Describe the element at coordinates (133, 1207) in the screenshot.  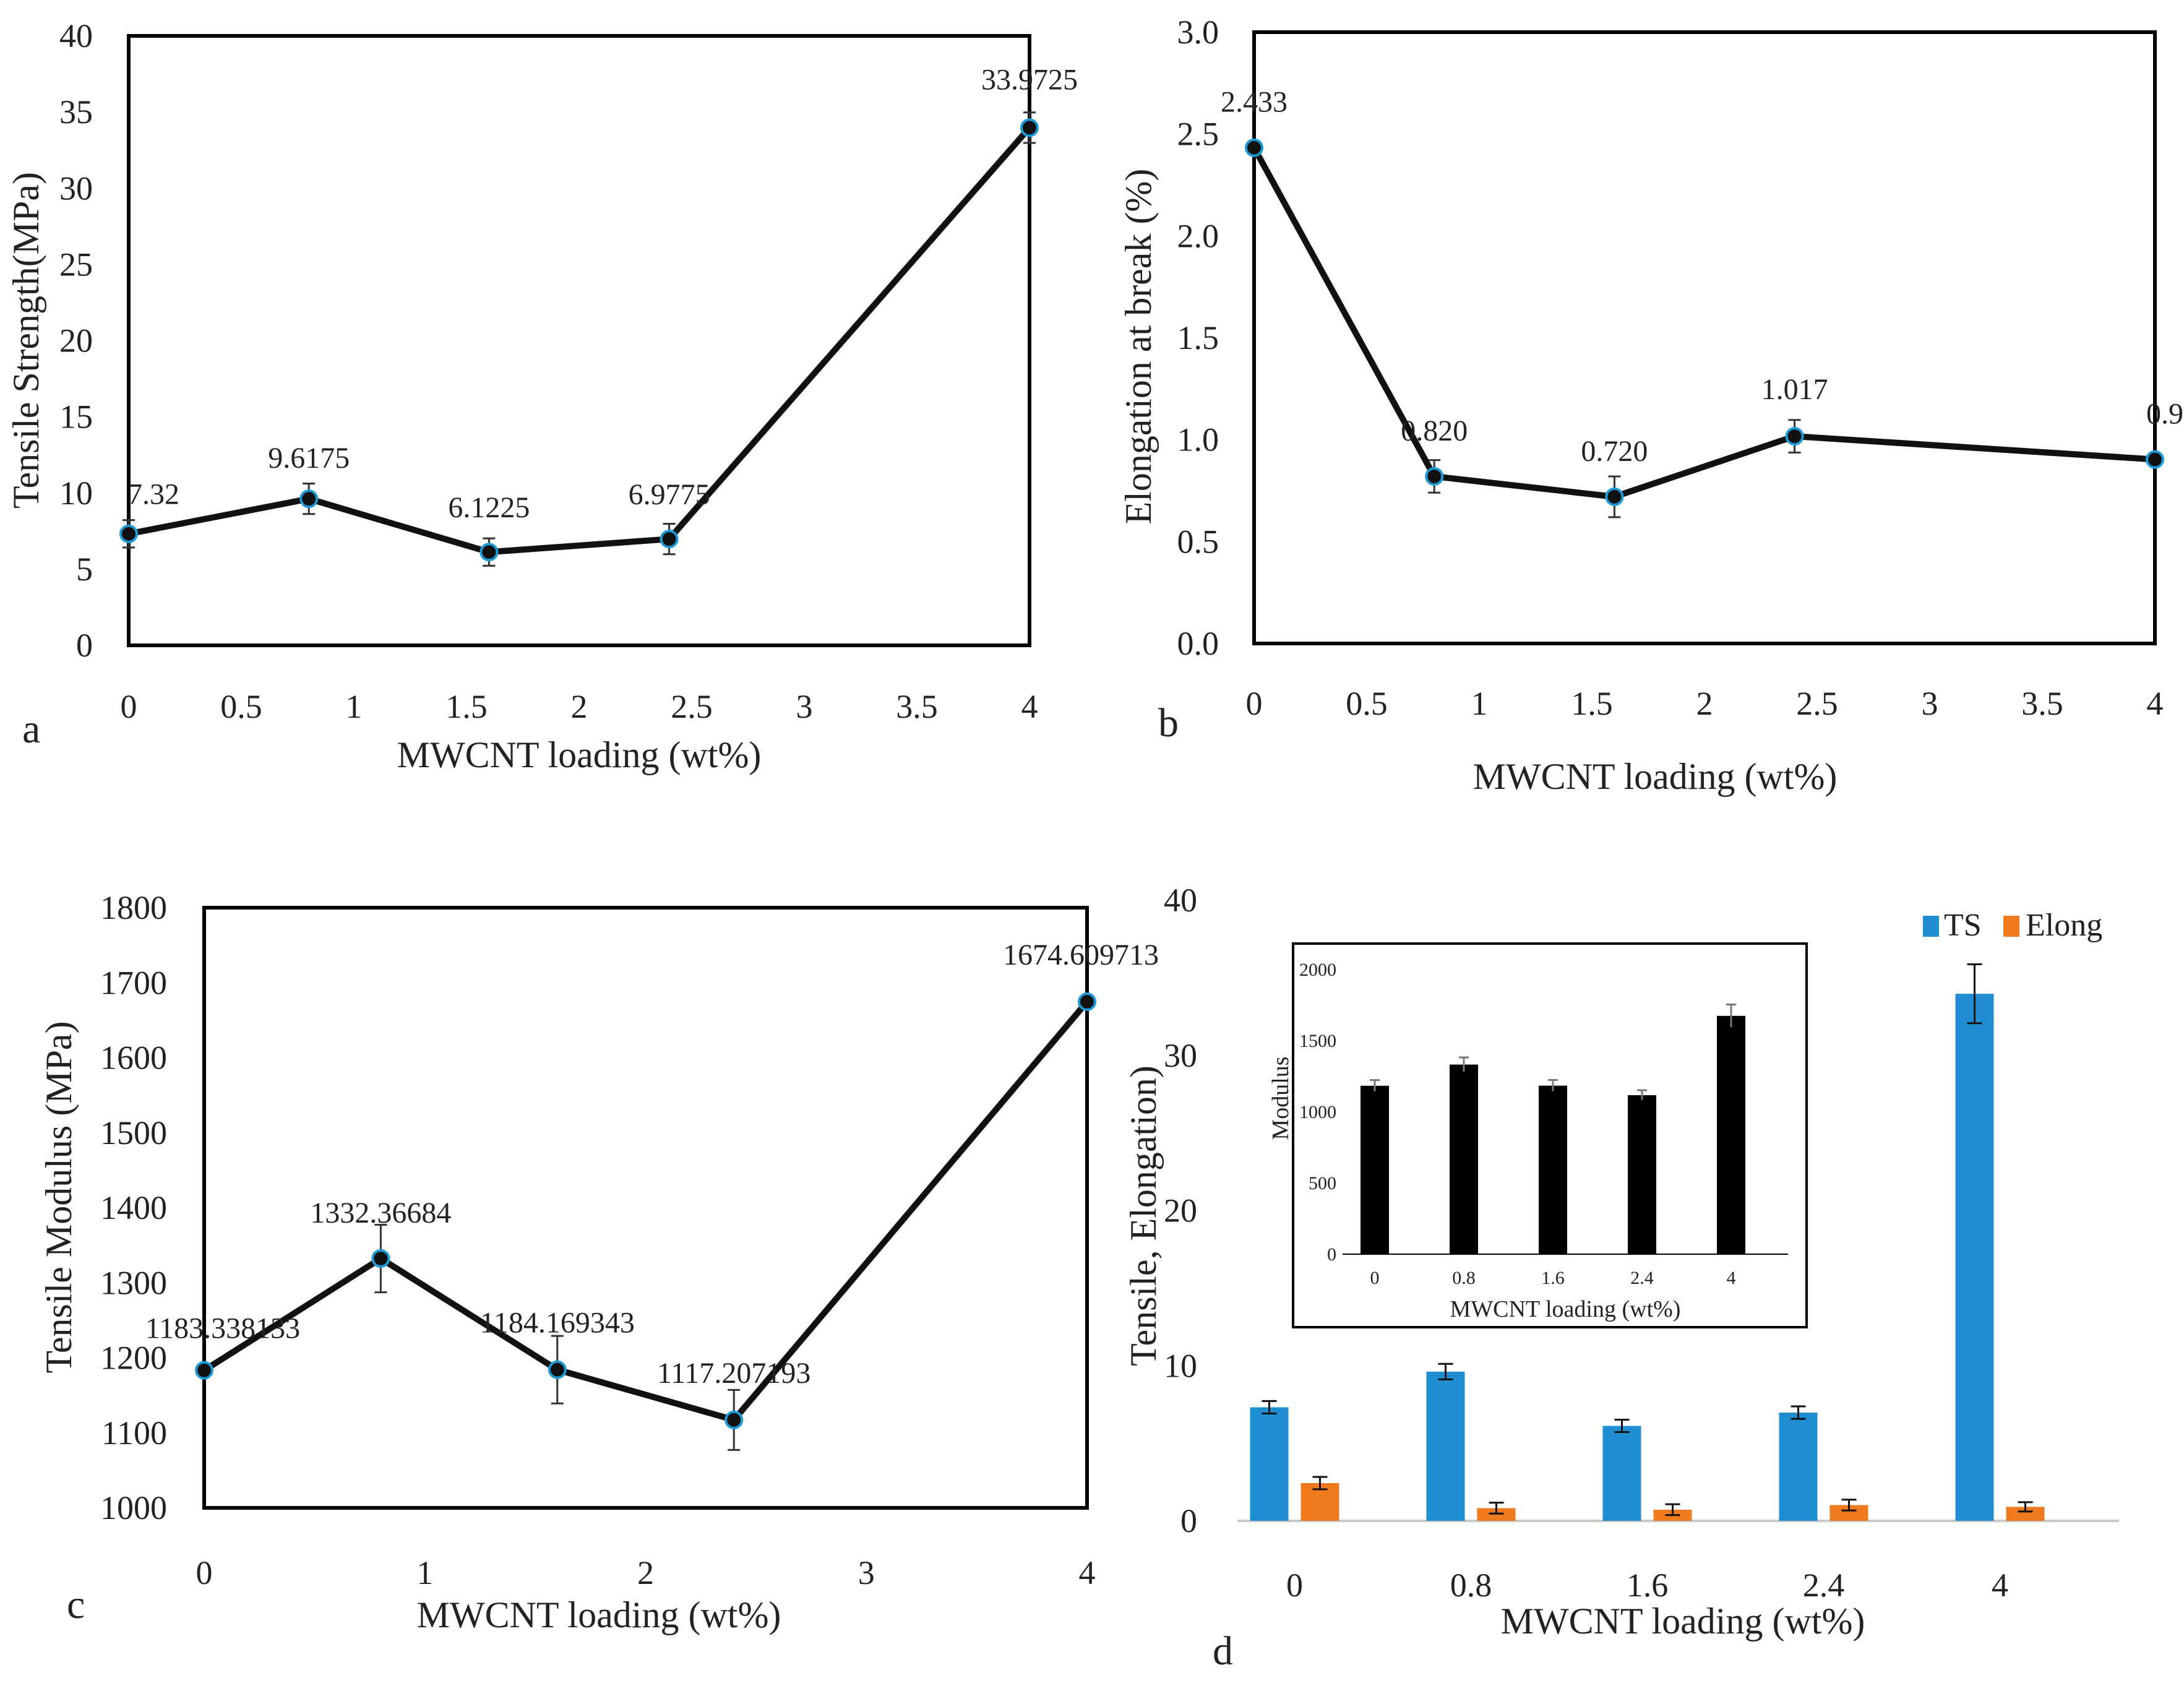
I see `panel-c-y-tick-label: 1400` at that location.